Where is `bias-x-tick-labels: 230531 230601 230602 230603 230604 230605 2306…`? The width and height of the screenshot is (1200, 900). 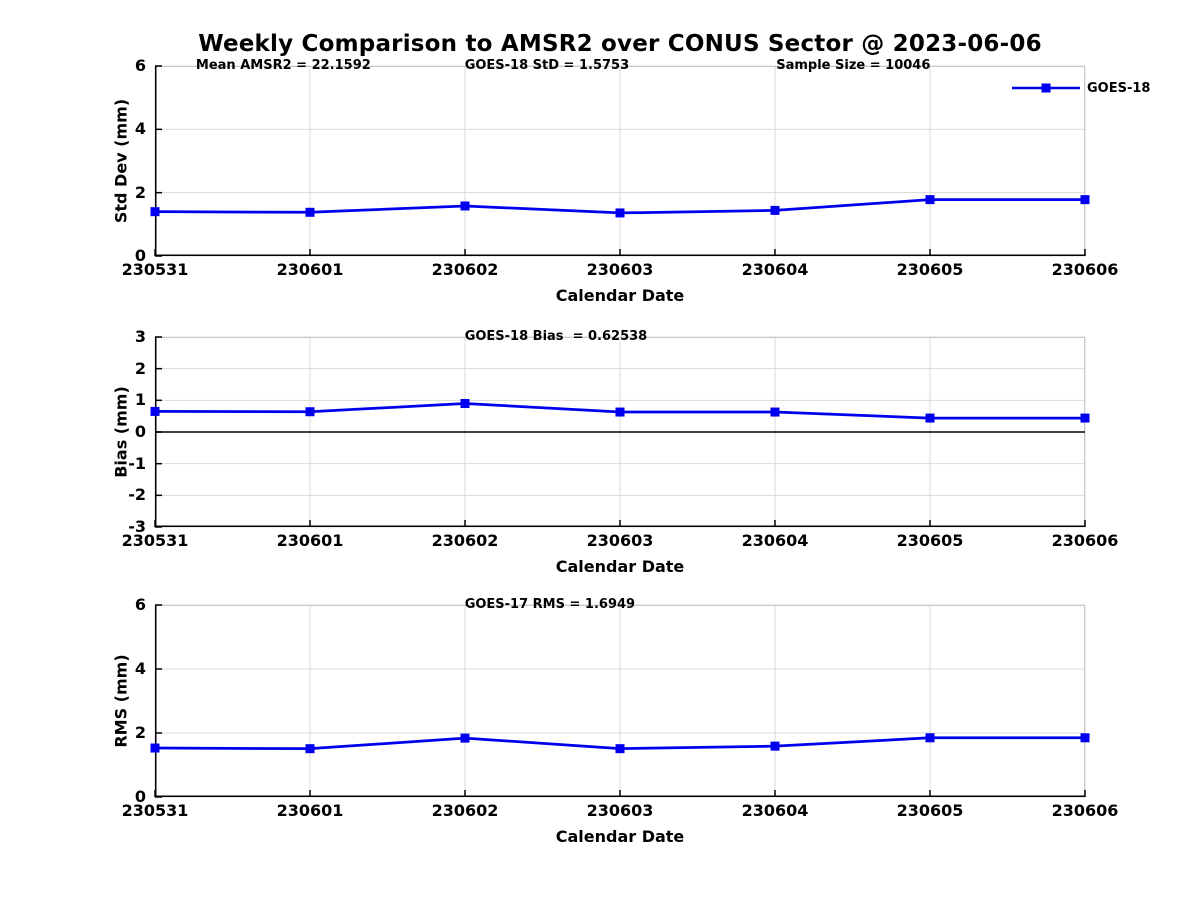
bias-x-tick-labels: 230531 230601 230602 230603 230604 230605 2306… is located at coordinates (600, 541).